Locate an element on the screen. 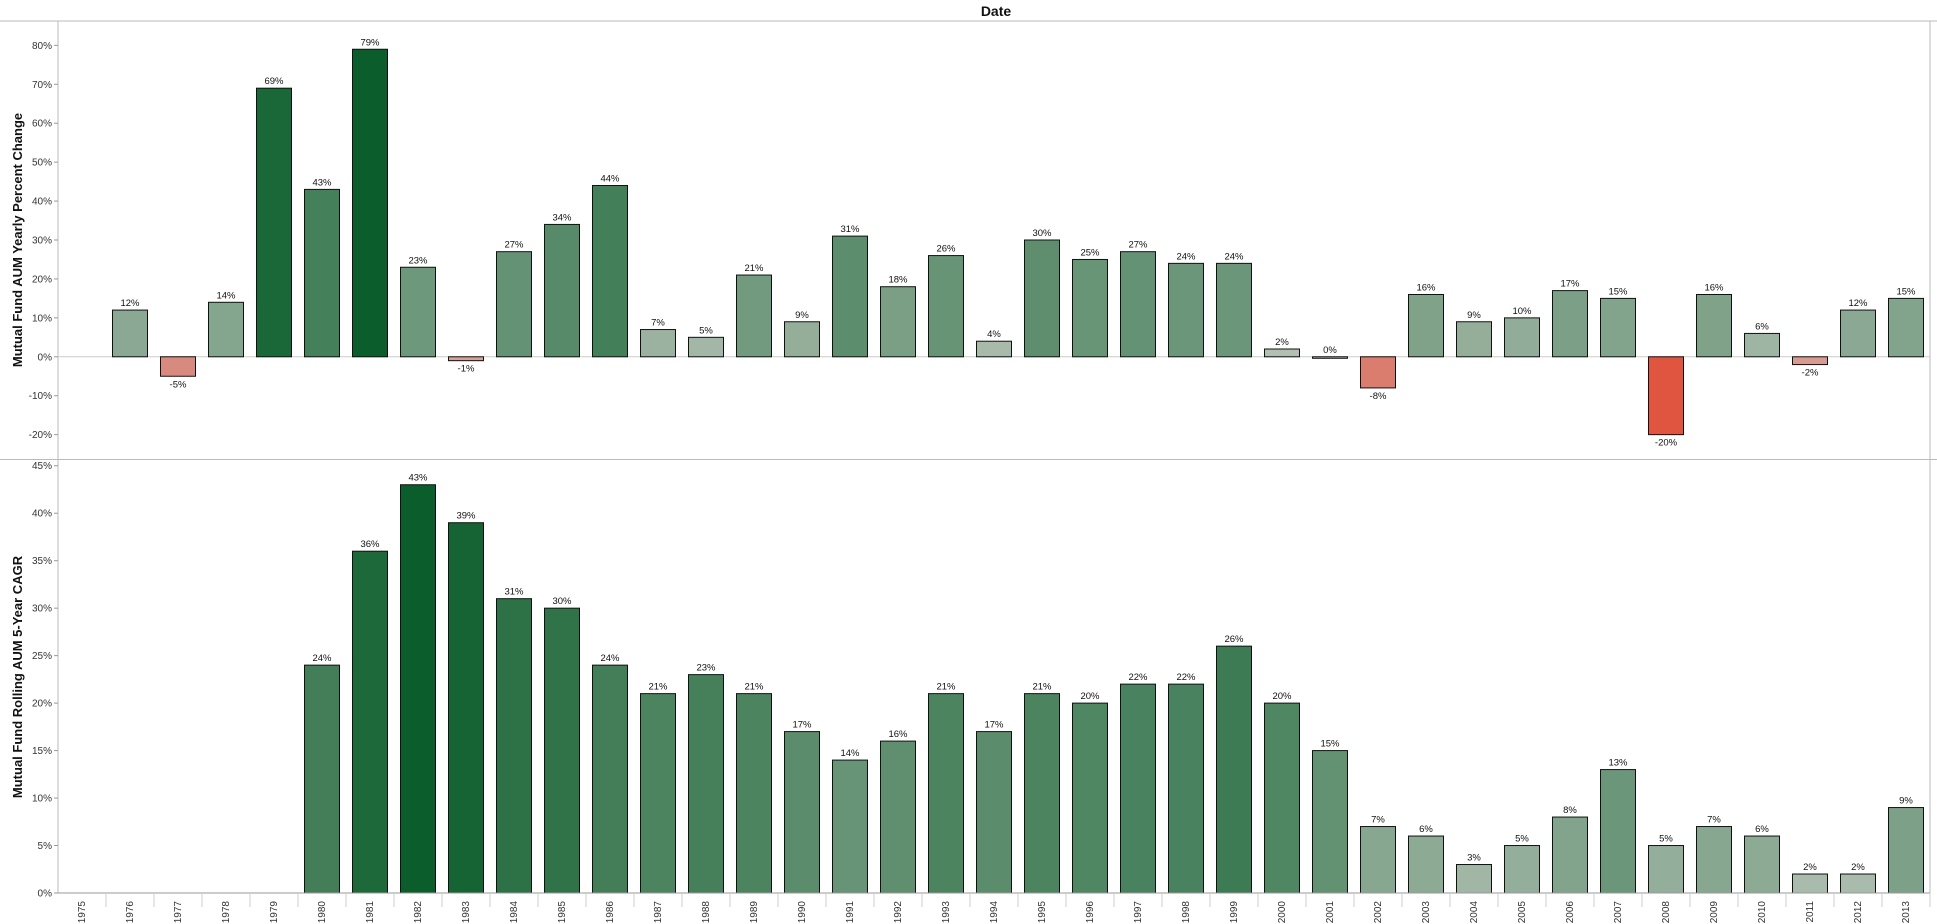  data-label: -1% is located at coordinates (466, 369).